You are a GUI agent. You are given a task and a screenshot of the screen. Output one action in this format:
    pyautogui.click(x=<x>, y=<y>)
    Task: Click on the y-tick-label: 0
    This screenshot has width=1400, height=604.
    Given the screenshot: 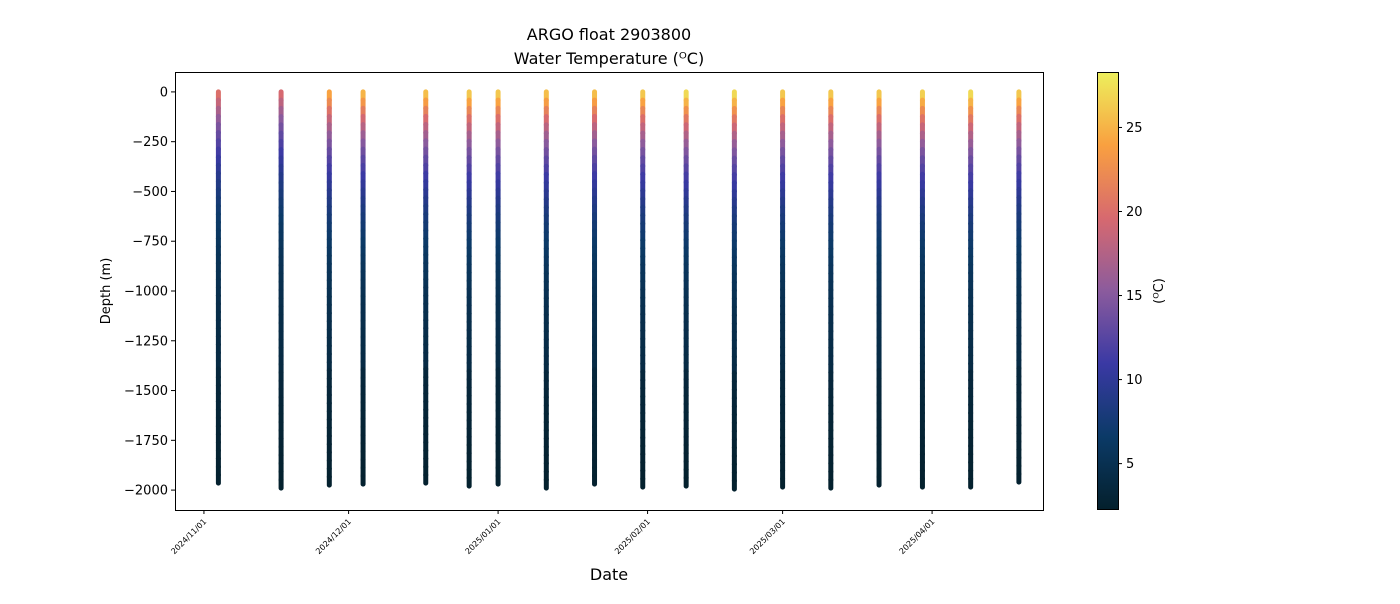 What is the action you would take?
    pyautogui.click(x=164, y=92)
    